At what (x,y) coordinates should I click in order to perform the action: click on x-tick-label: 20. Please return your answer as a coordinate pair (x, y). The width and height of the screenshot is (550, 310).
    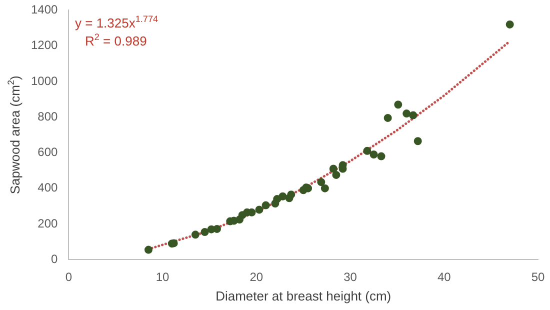
    Looking at the image, I should click on (257, 277).